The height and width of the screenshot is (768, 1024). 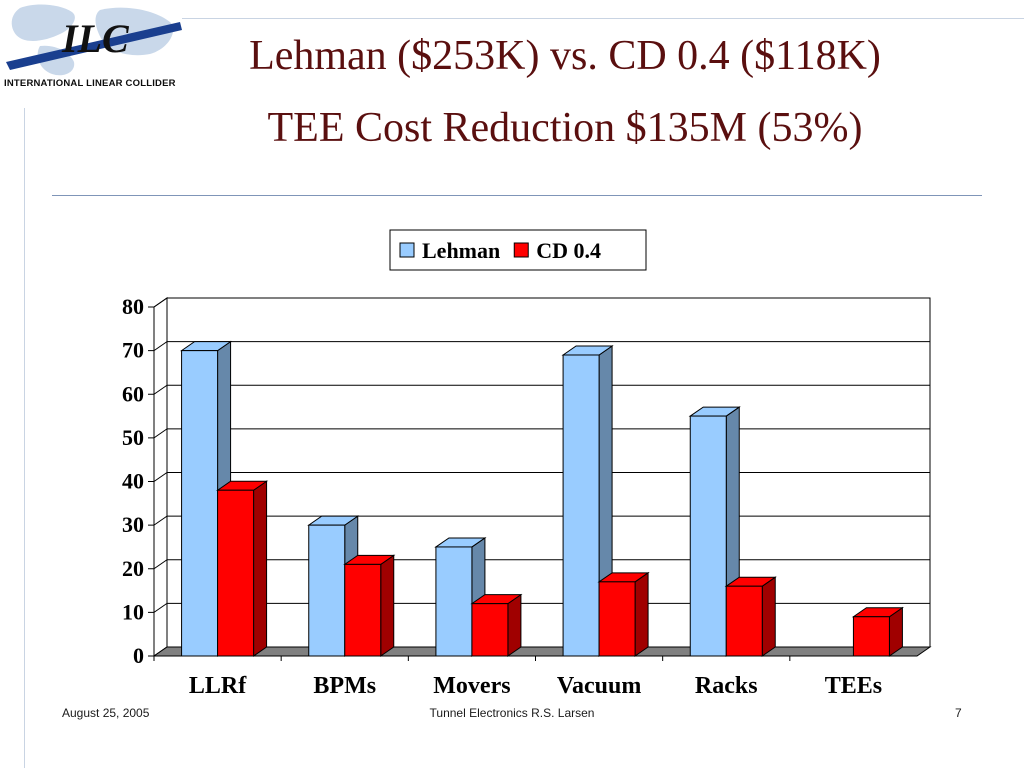 What do you see at coordinates (344, 686) in the screenshot?
I see `x-tick-label: BPMs` at bounding box center [344, 686].